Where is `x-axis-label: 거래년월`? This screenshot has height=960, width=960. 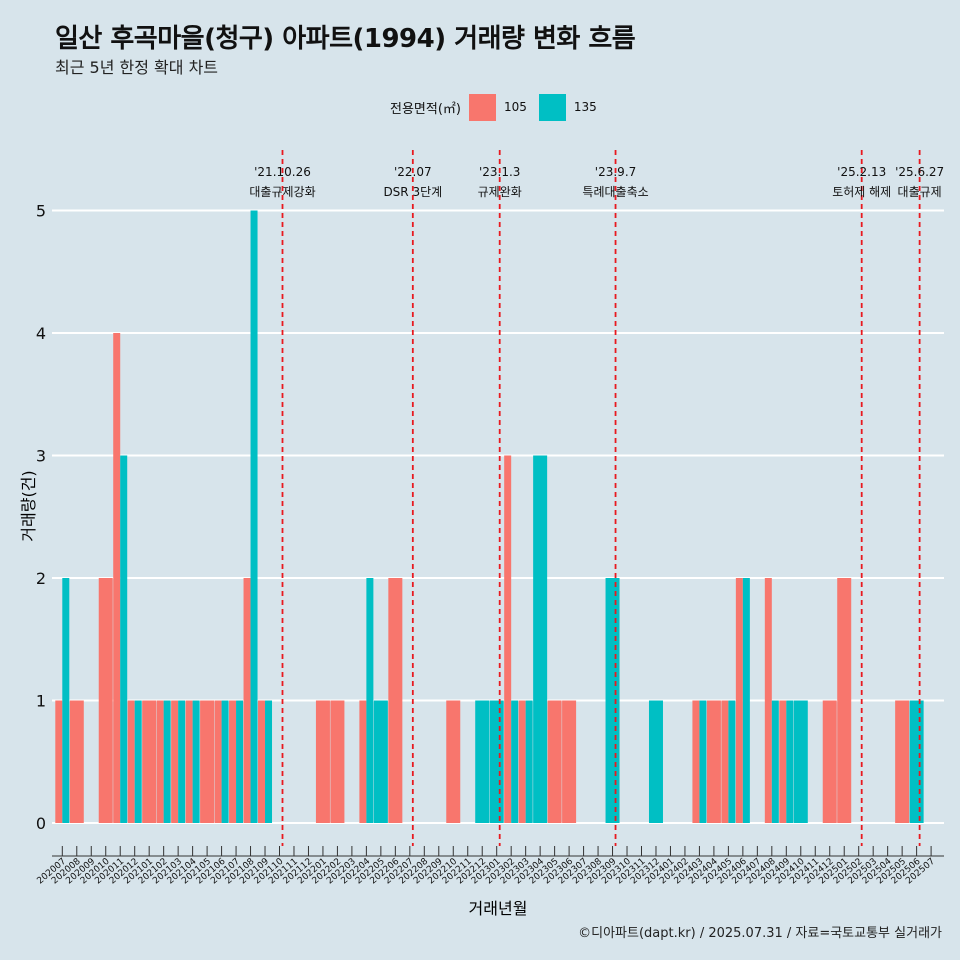
x-axis-label: 거래년월 is located at coordinates (498, 908).